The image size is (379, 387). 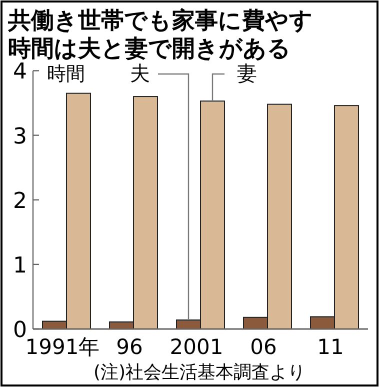 I want to click on y-tick-label: 3, so click(x=20, y=137).